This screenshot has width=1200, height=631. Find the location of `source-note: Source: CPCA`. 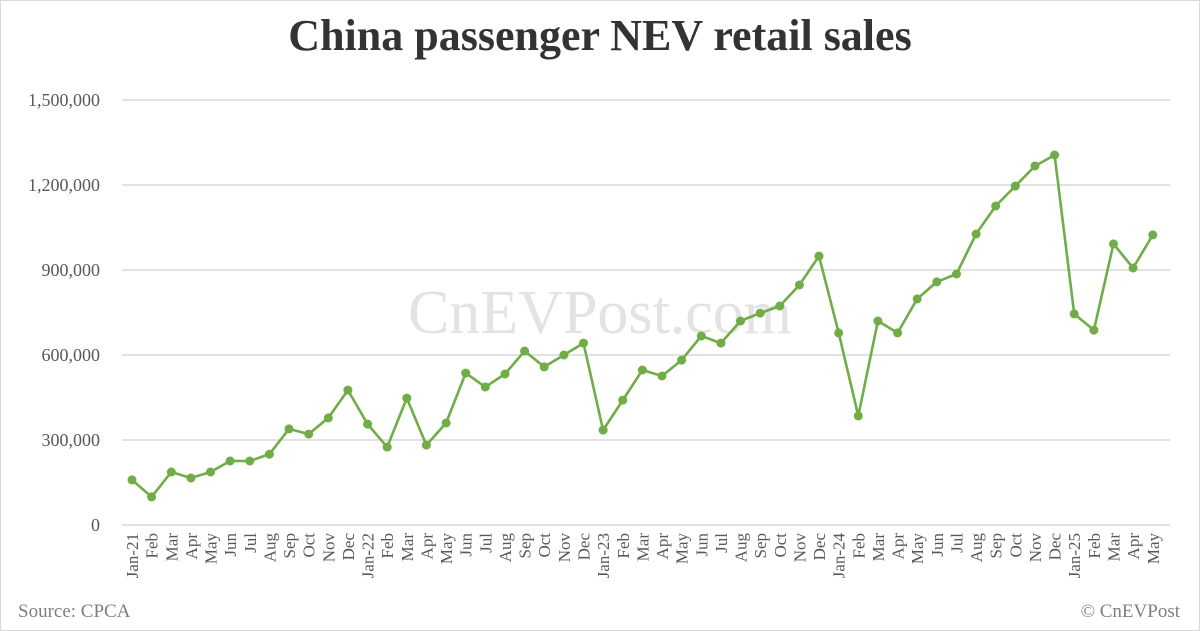

source-note: Source: CPCA is located at coordinates (74, 611).